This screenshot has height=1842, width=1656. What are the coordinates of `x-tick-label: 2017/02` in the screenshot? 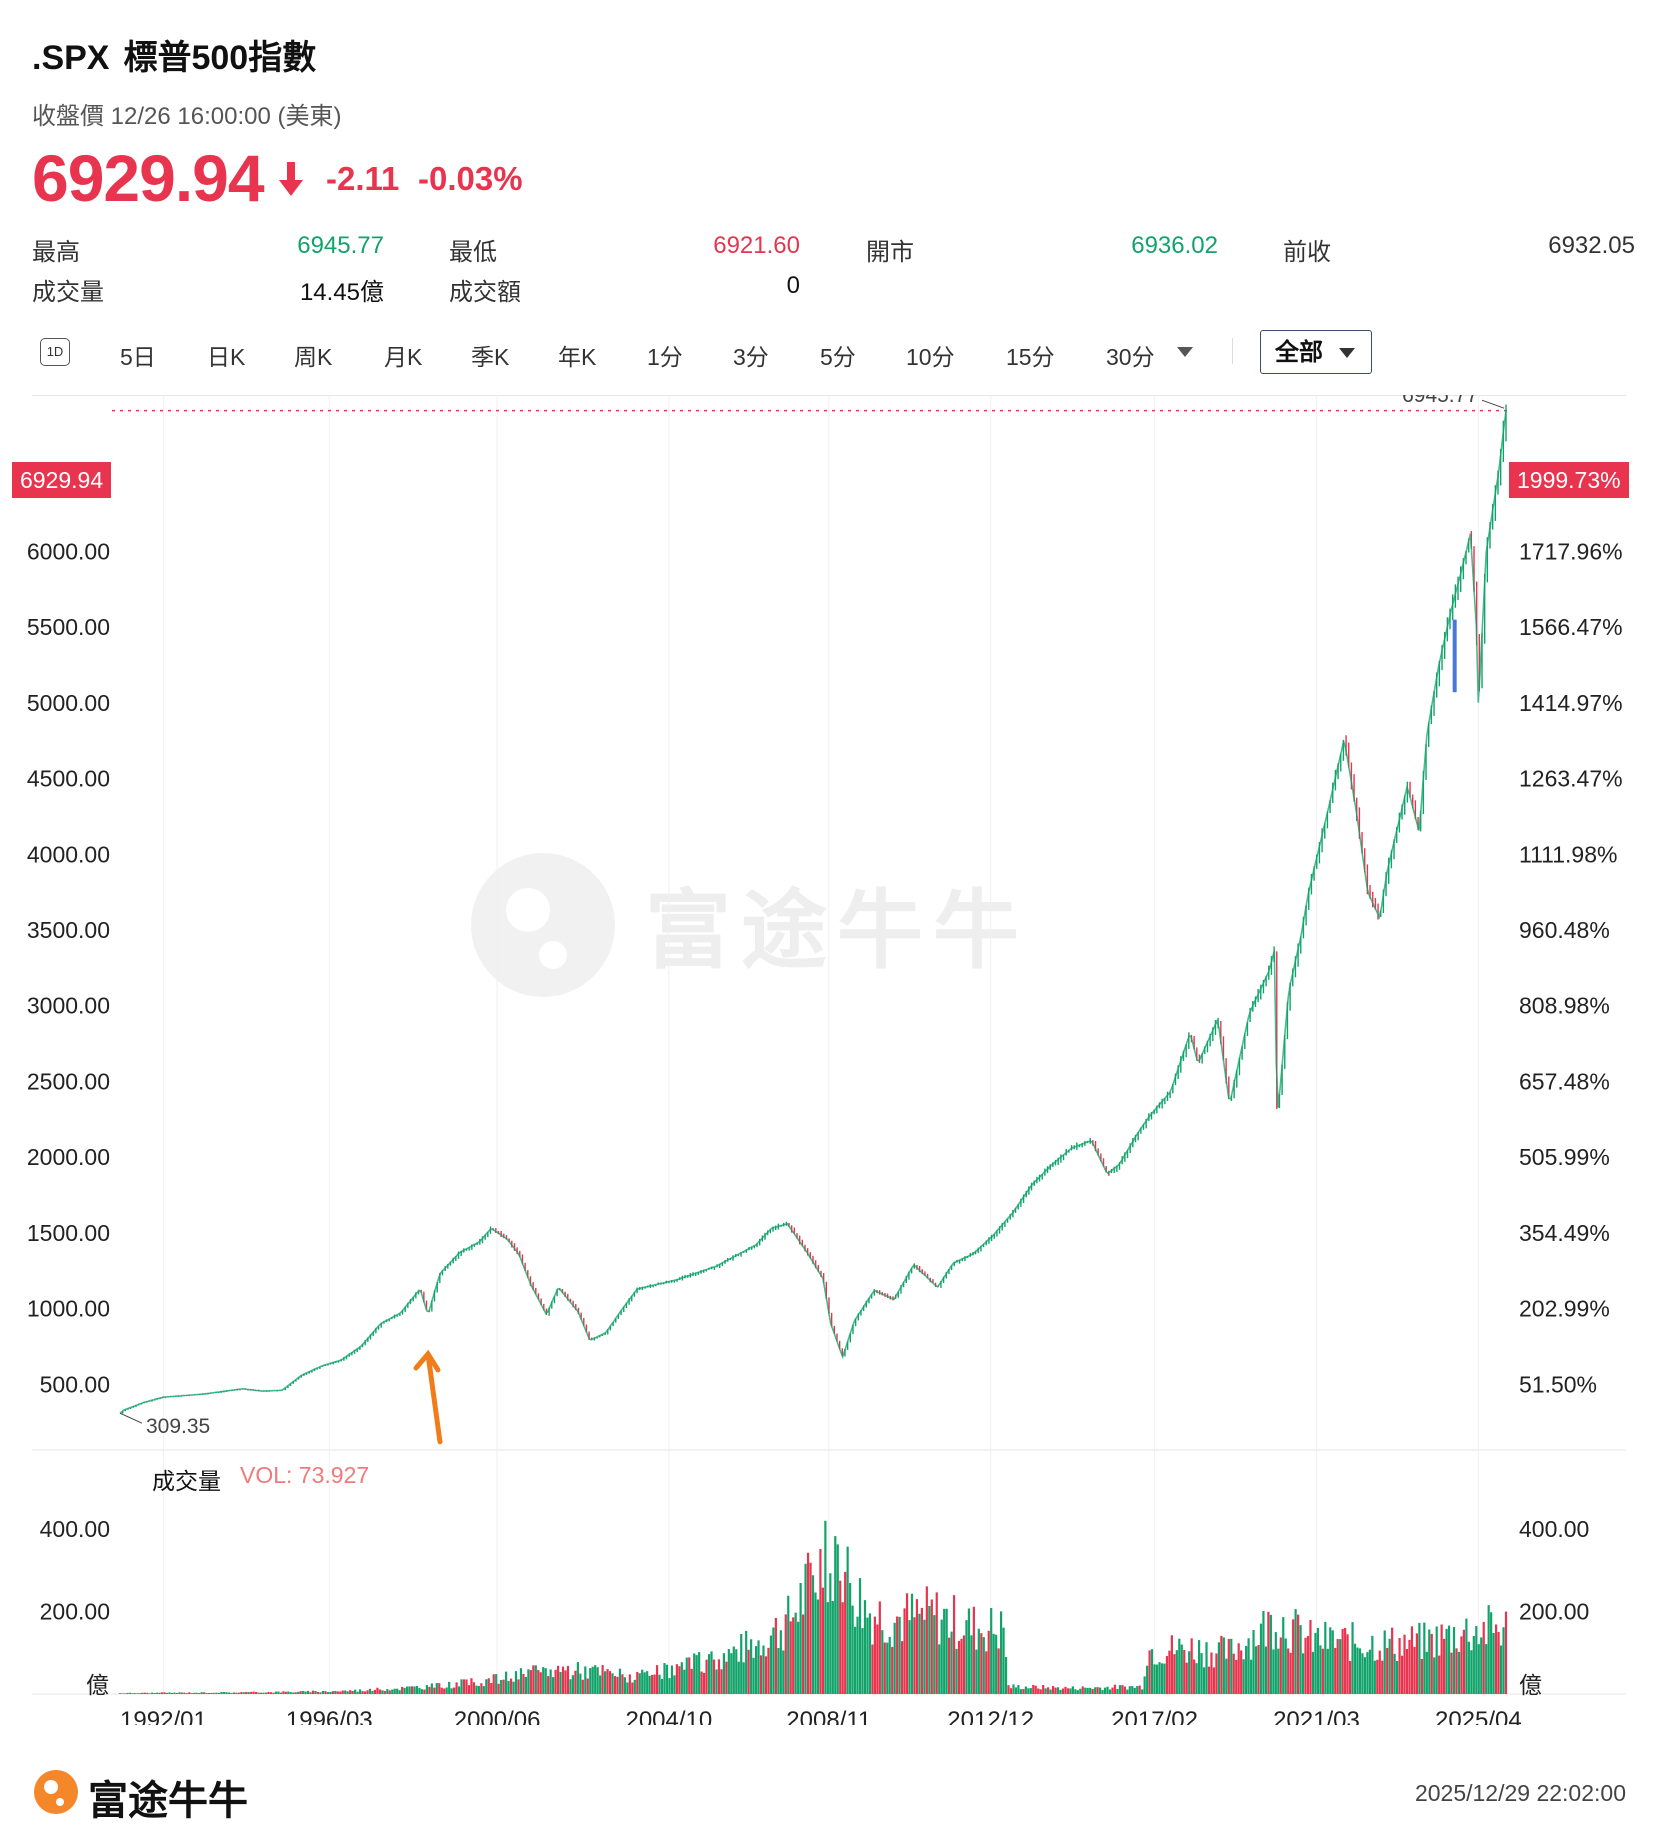 It's located at (1154, 1716).